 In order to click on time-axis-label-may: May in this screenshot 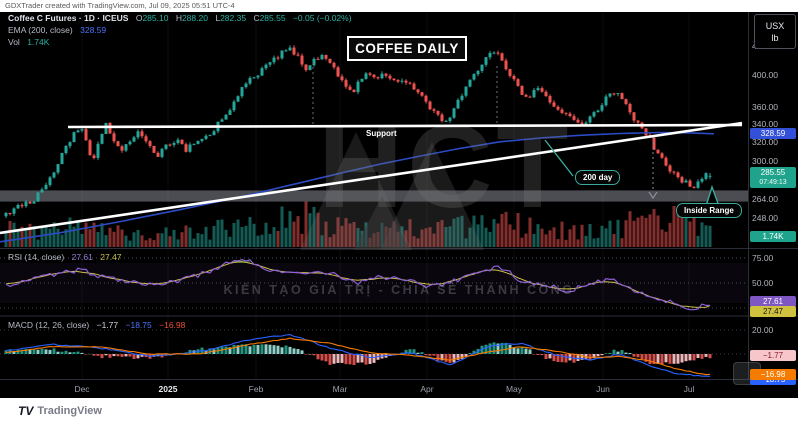, I will do `click(514, 389)`.